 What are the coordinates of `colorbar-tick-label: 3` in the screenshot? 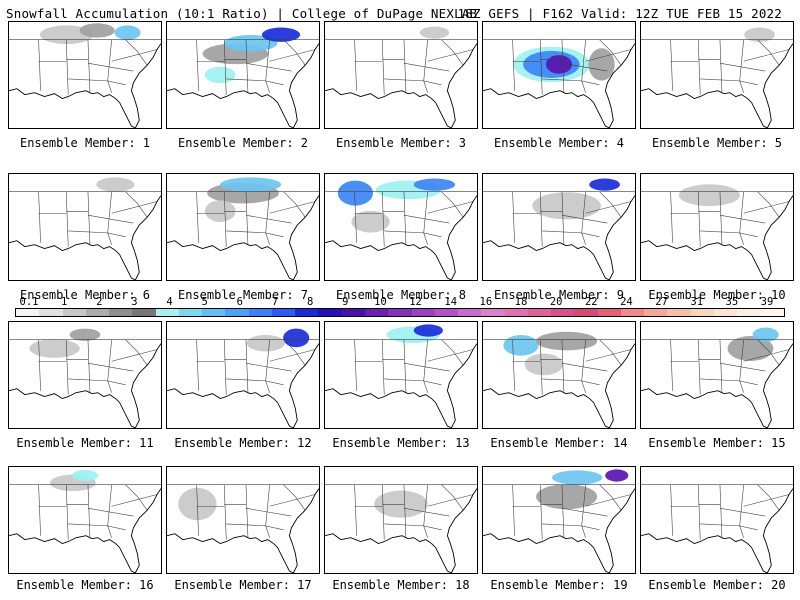 It's located at (134, 302).